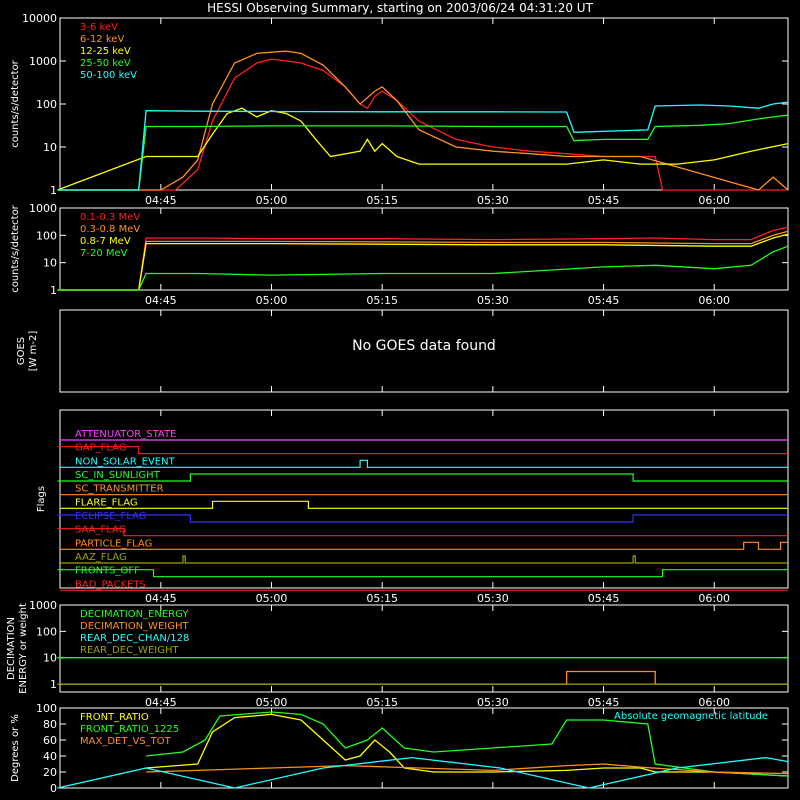  What do you see at coordinates (50, 756) in the screenshot?
I see `y-tick-label-5-2: 40` at bounding box center [50, 756].